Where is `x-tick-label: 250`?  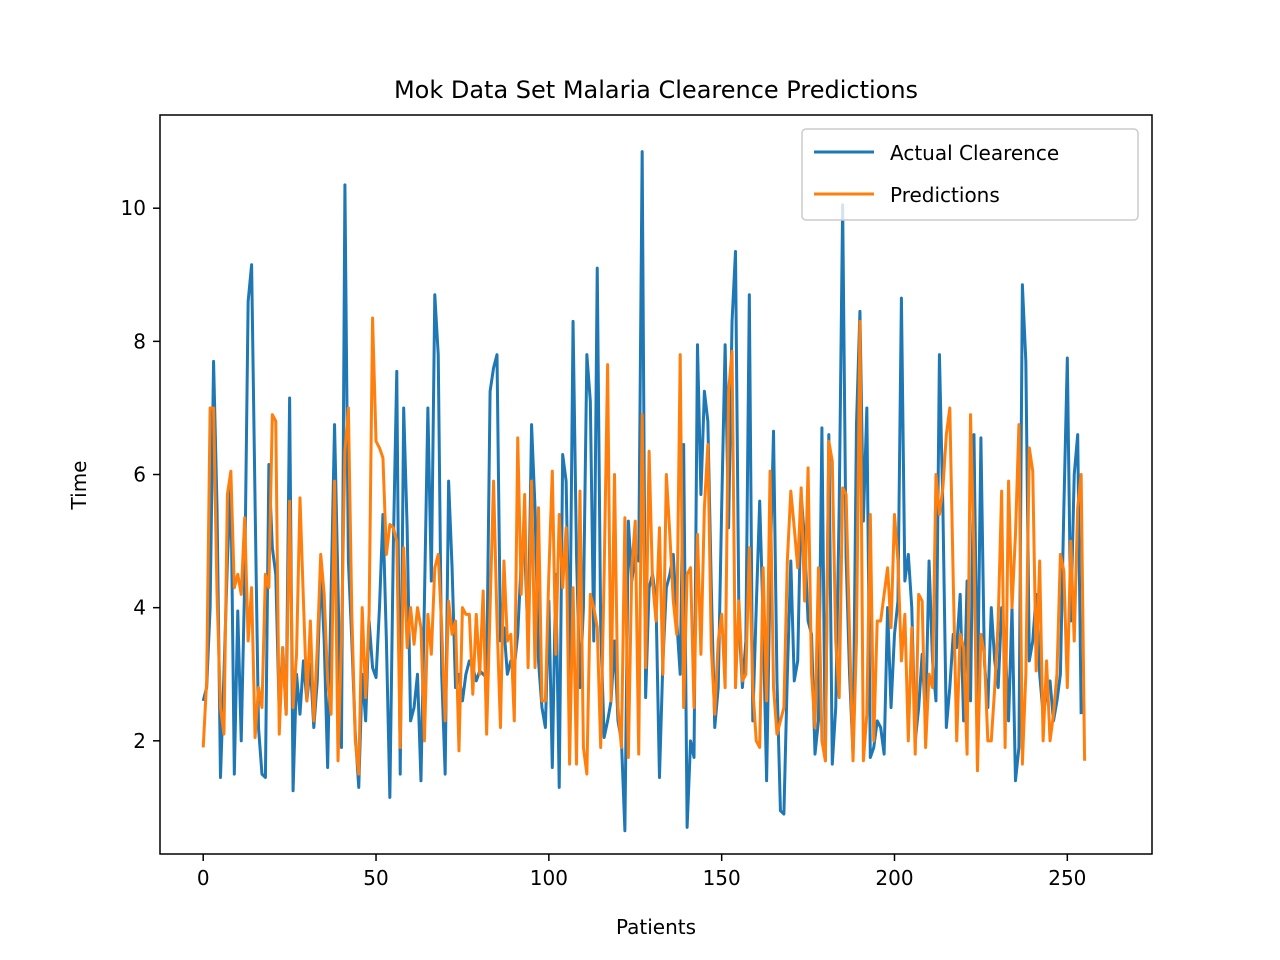 x-tick-label: 250 is located at coordinates (1067, 878).